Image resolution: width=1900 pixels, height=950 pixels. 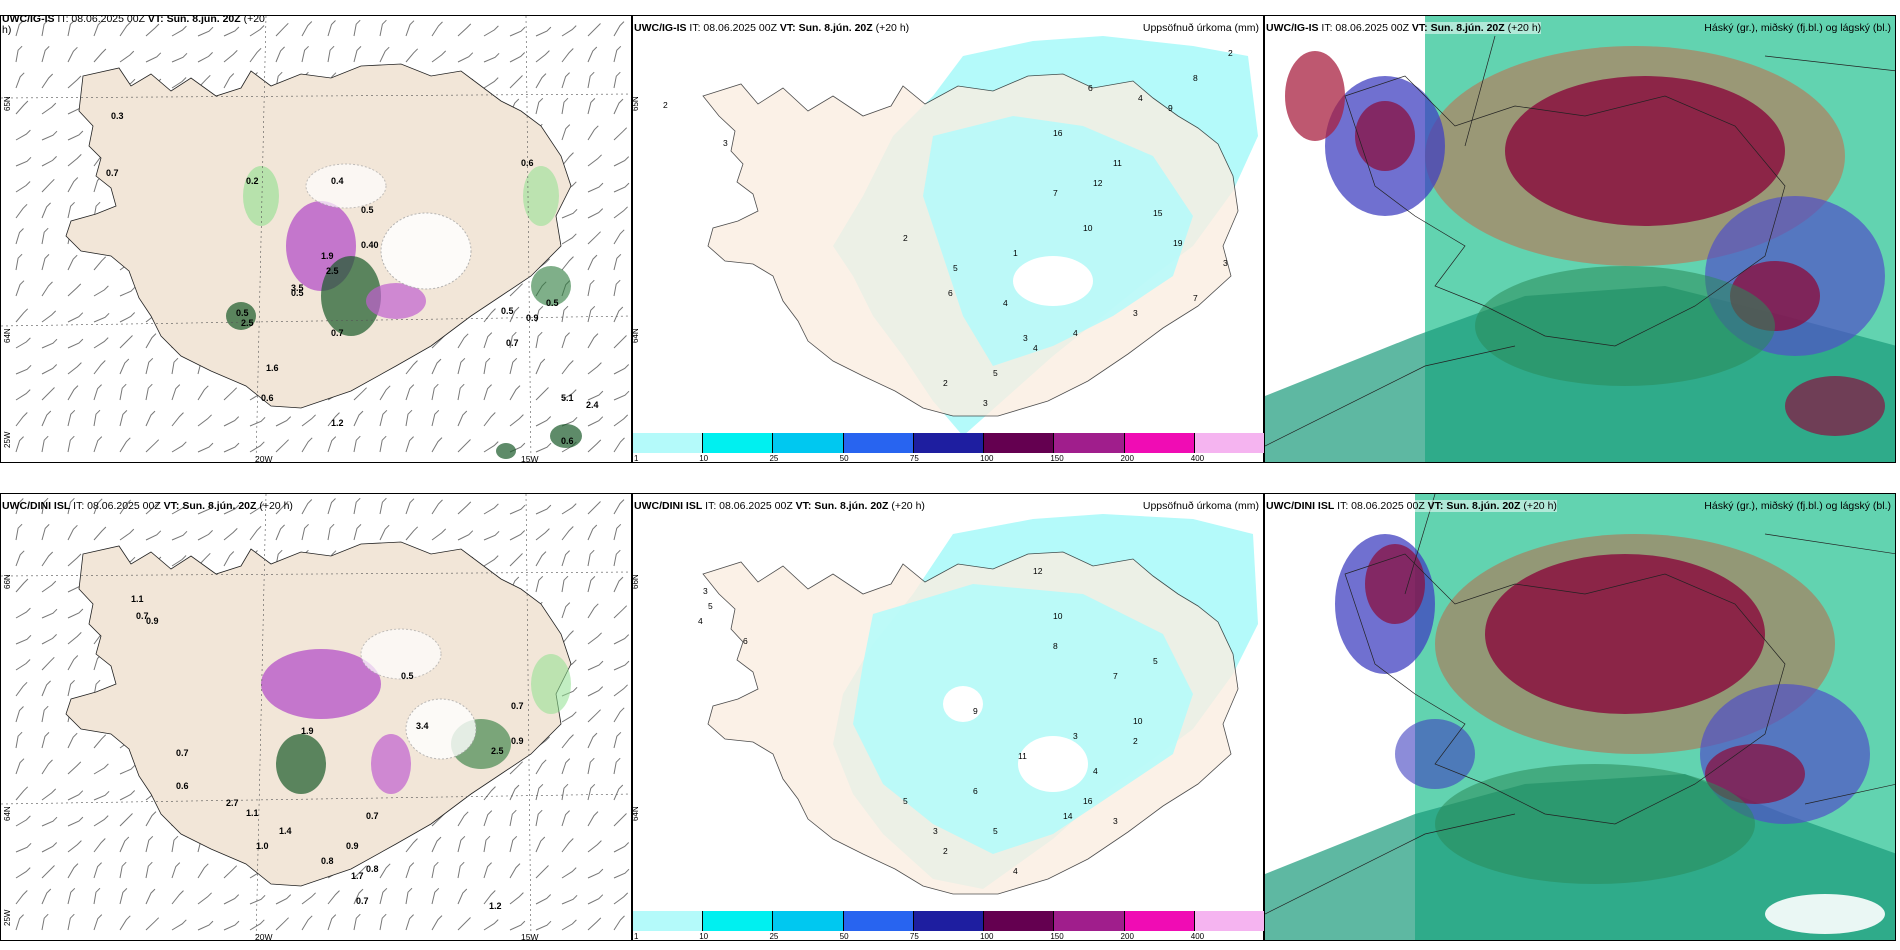 I want to click on precip-value: 16, so click(x=1088, y=801).